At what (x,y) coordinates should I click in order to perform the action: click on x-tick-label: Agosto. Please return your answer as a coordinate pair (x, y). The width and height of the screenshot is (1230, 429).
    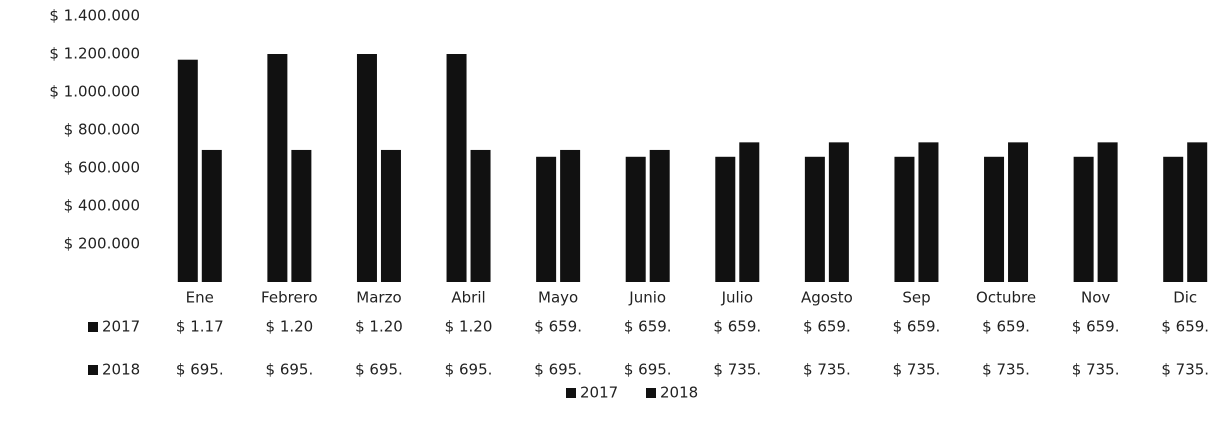
    Looking at the image, I should click on (827, 298).